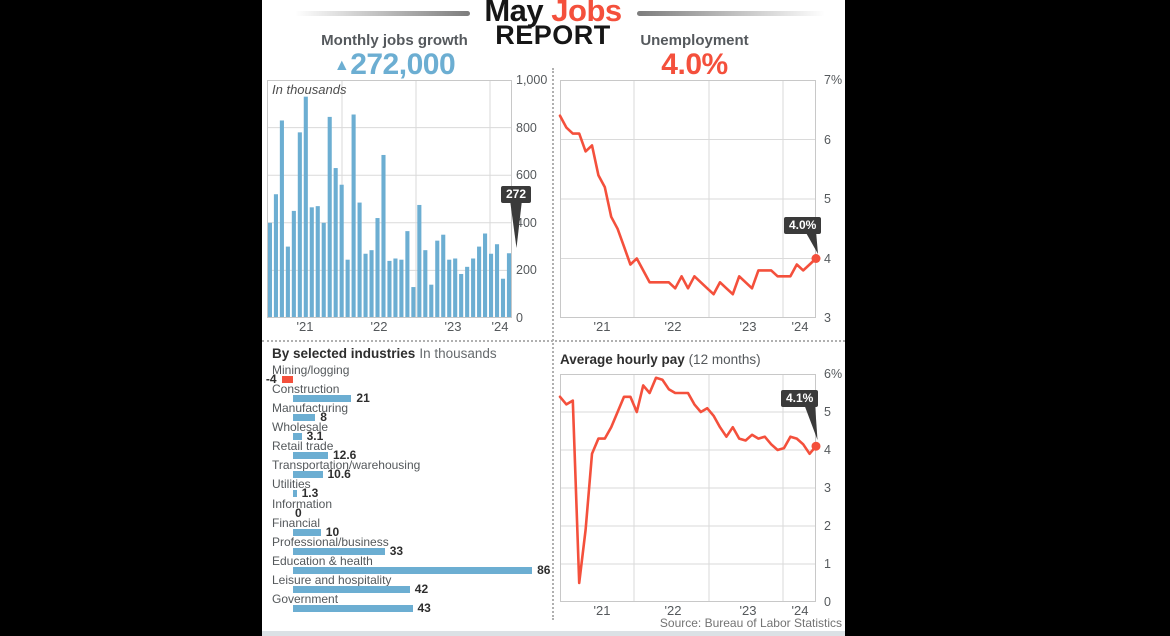 The height and width of the screenshot is (636, 1170). Describe the element at coordinates (556, 489) in the screenshot. I see `industry-row: Utilities 1.3` at that location.